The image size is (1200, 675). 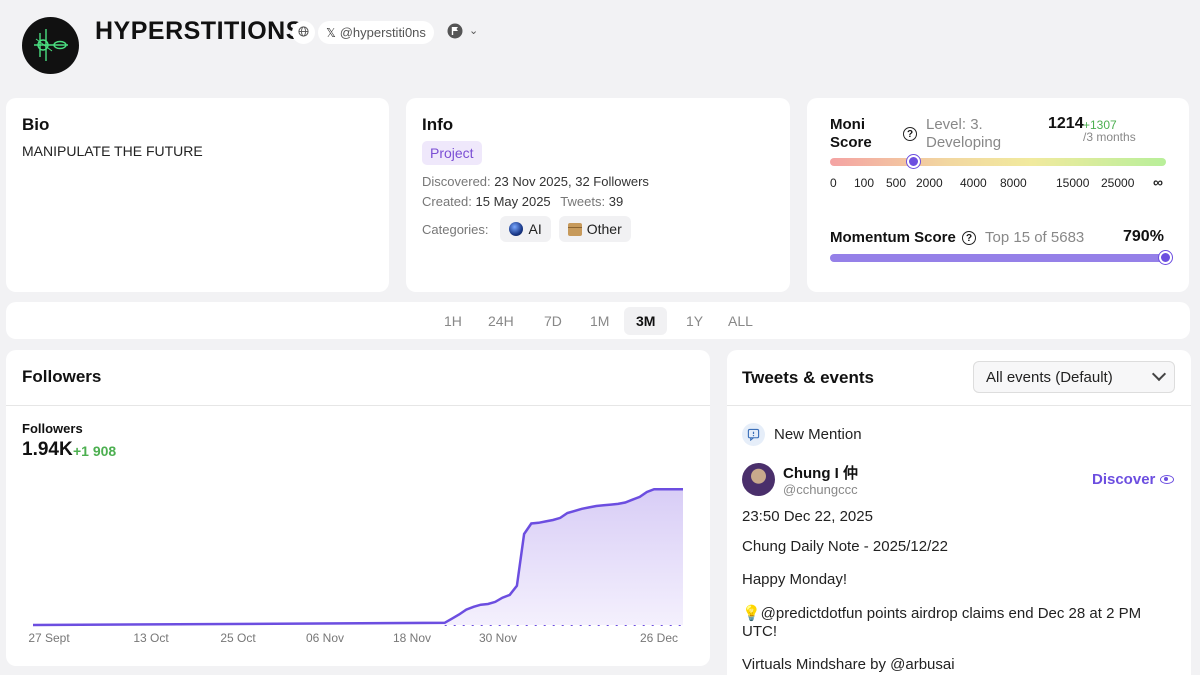 I want to click on created-label: Created:, so click(x=447, y=201).